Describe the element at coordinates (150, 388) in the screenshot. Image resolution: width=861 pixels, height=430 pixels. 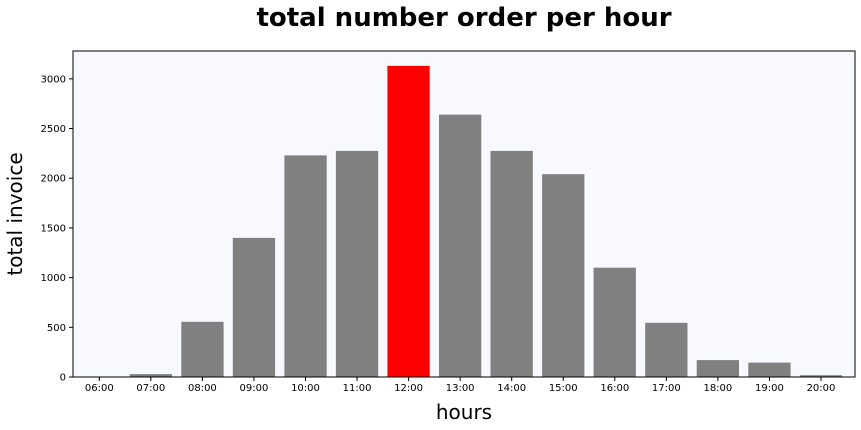
I see `x-tick-label: 07:00` at that location.